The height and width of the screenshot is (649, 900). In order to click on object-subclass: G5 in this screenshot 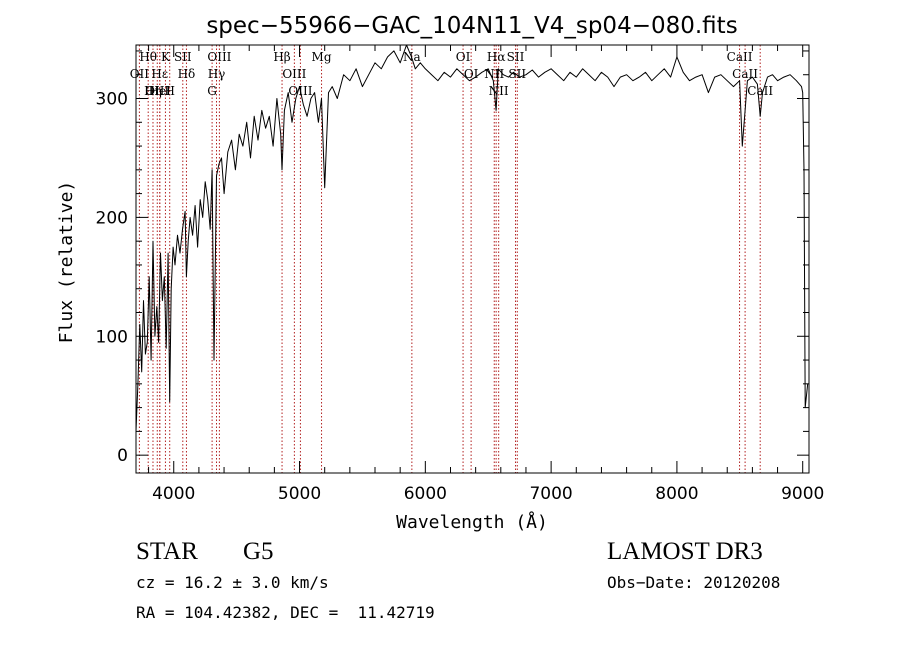, I will do `click(258, 551)`.